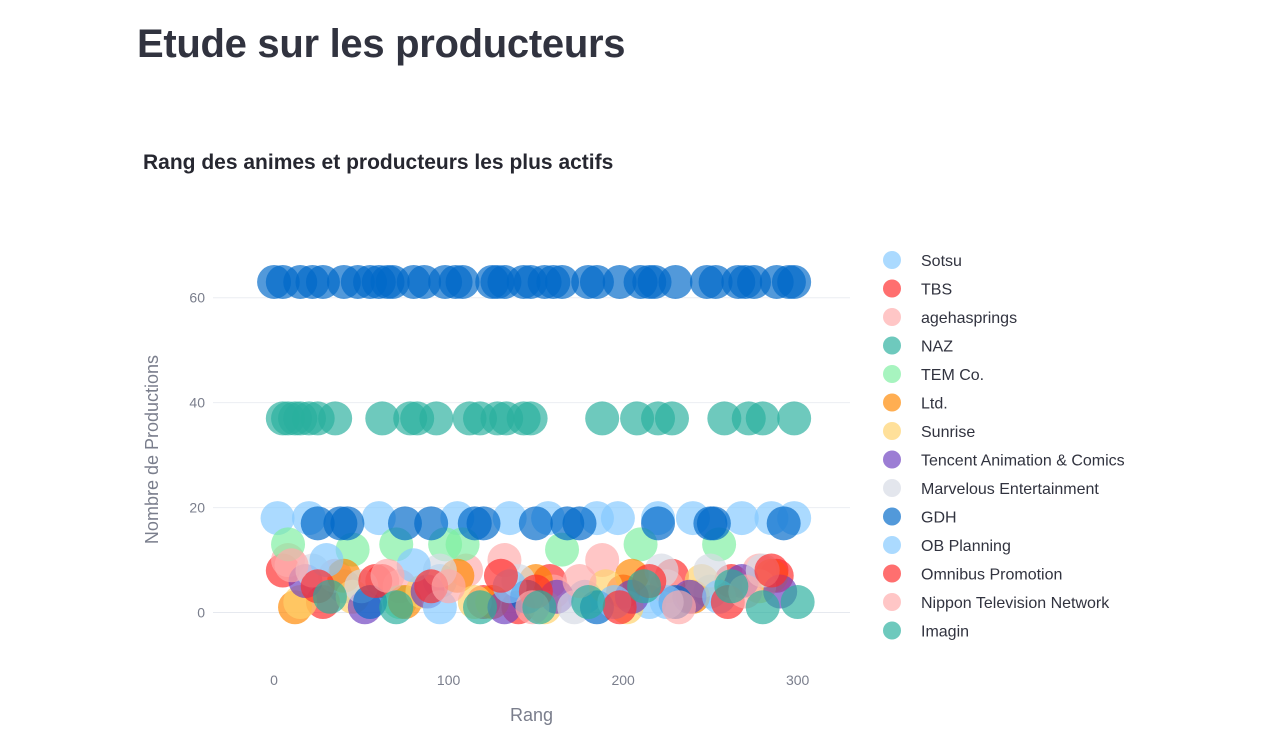 The height and width of the screenshot is (739, 1278). I want to click on legend-item: NAZ, so click(918, 346).